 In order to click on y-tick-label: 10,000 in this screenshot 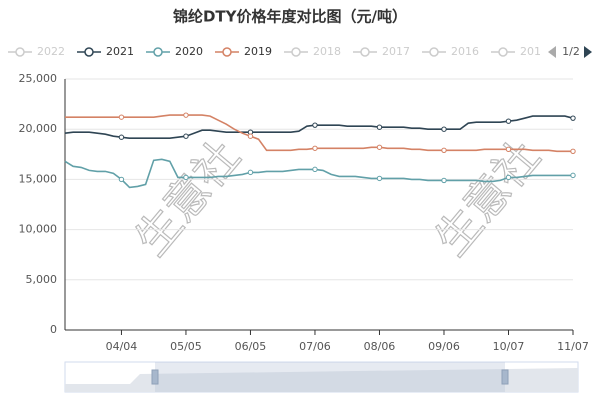, I will do `click(38, 229)`.